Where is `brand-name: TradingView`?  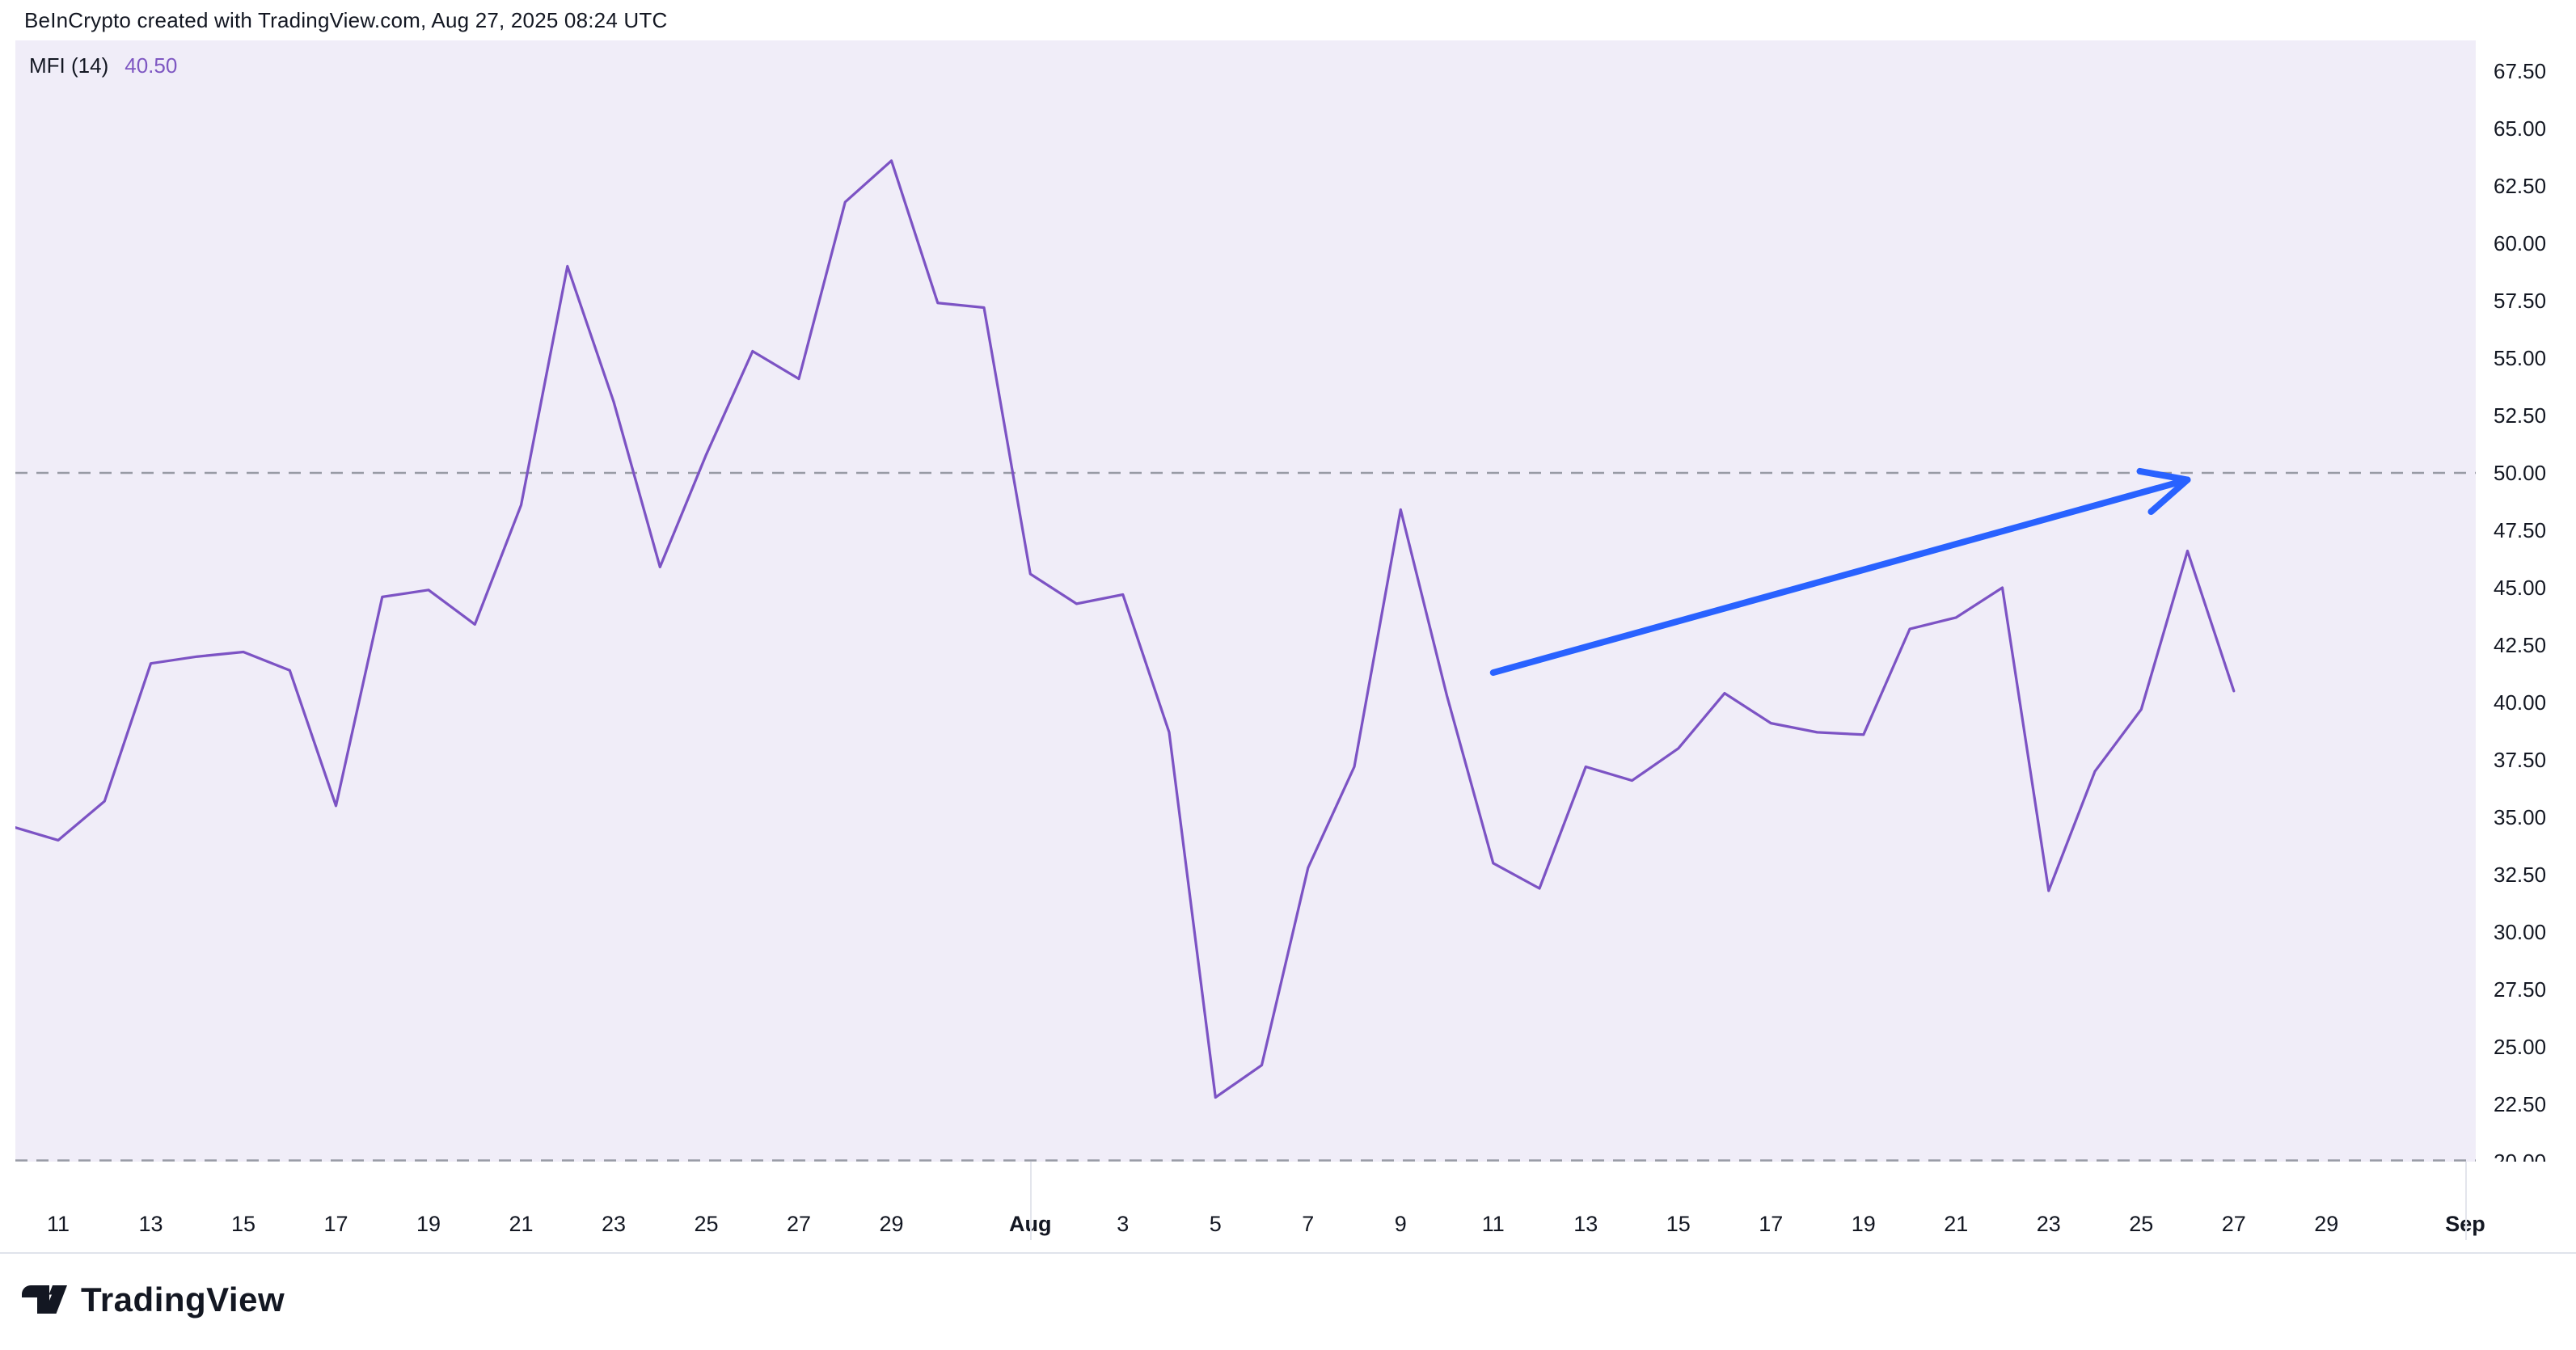
brand-name: TradingView is located at coordinates (183, 1299).